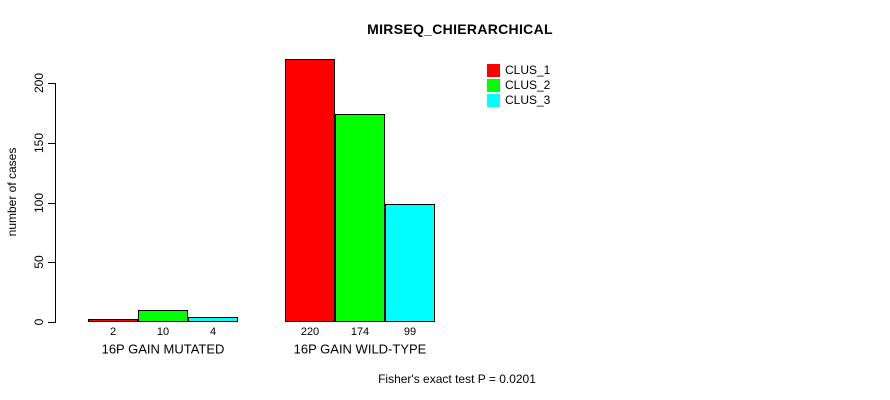 The height and width of the screenshot is (400, 890). What do you see at coordinates (39, 203) in the screenshot?
I see `y-tick-label: 100` at bounding box center [39, 203].